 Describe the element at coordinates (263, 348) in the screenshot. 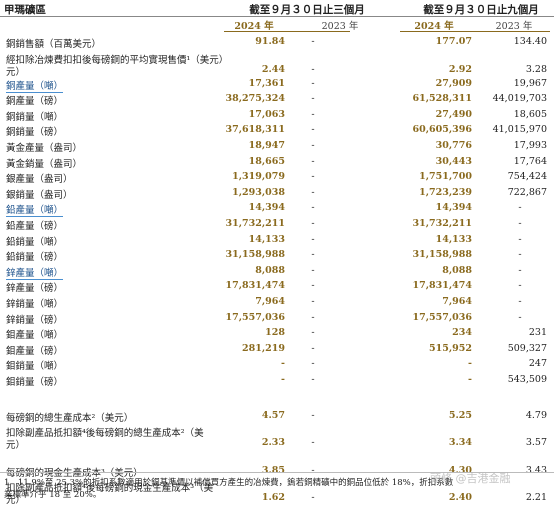

I see `cell-value: 281,219` at that location.